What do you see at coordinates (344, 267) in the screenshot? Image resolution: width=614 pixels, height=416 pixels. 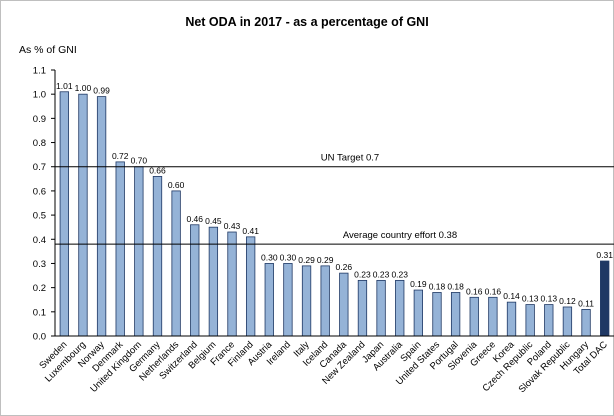 I see `data-label: 0.26` at bounding box center [344, 267].